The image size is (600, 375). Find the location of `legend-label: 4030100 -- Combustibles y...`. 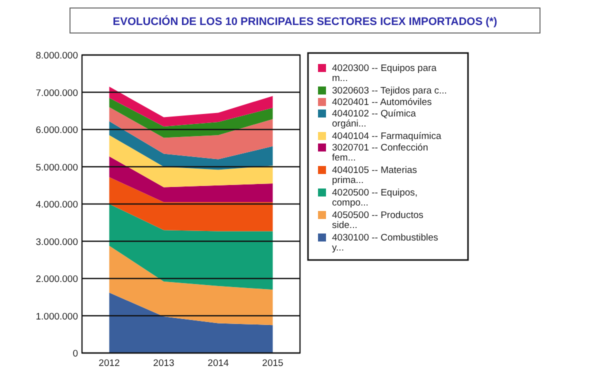

legend-label: 4030100 -- Combustibles y... is located at coordinates (385, 243).